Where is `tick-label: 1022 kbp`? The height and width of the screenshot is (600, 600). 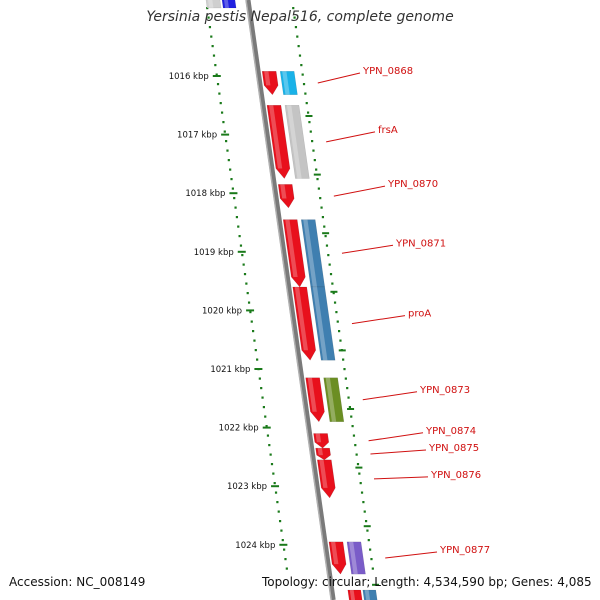 tick-label: 1022 kbp is located at coordinates (239, 429).